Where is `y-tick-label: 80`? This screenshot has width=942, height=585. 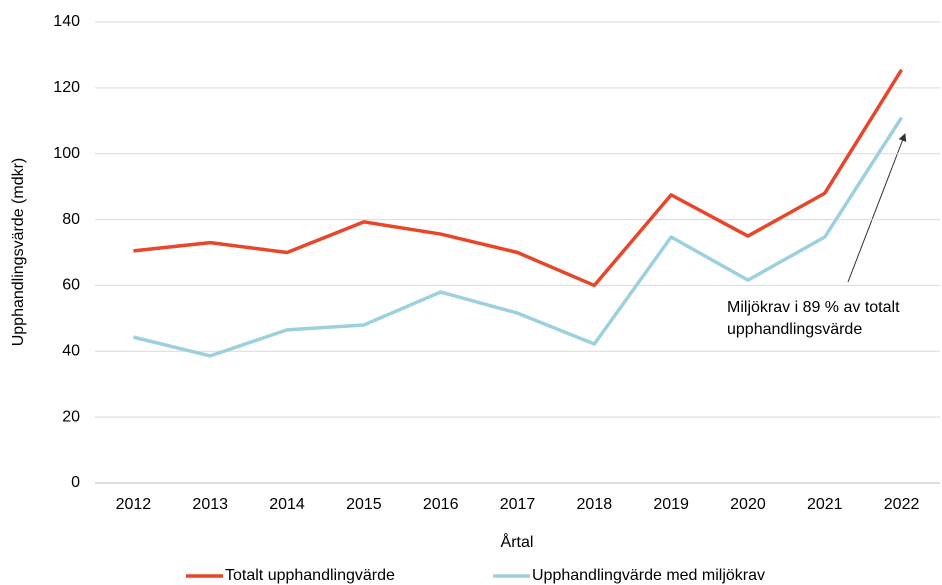 y-tick-label: 80 is located at coordinates (71, 219).